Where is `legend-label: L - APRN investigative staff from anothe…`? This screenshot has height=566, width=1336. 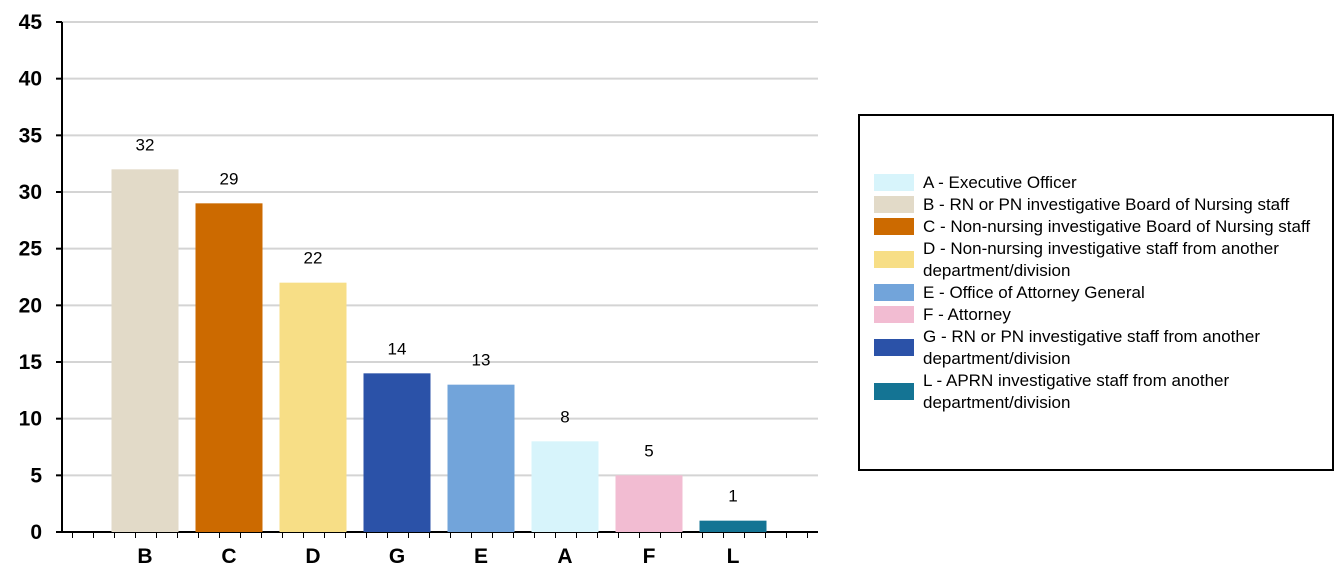
legend-label: L - APRN investigative staff from anothe… is located at coordinates (1076, 391).